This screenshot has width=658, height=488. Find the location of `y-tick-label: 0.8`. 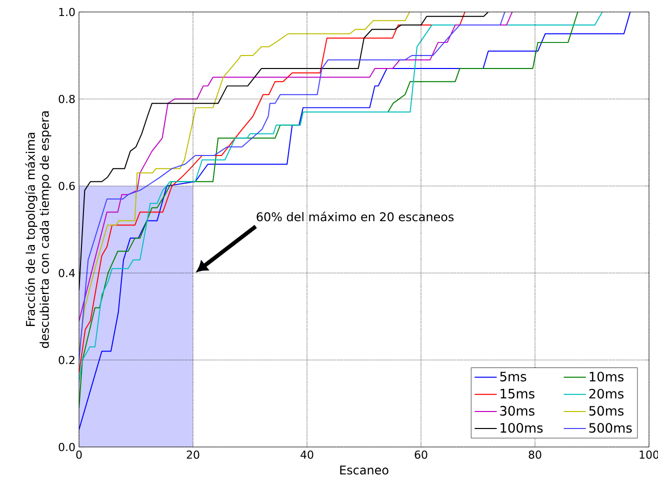

y-tick-label: 0.8 is located at coordinates (66, 99).